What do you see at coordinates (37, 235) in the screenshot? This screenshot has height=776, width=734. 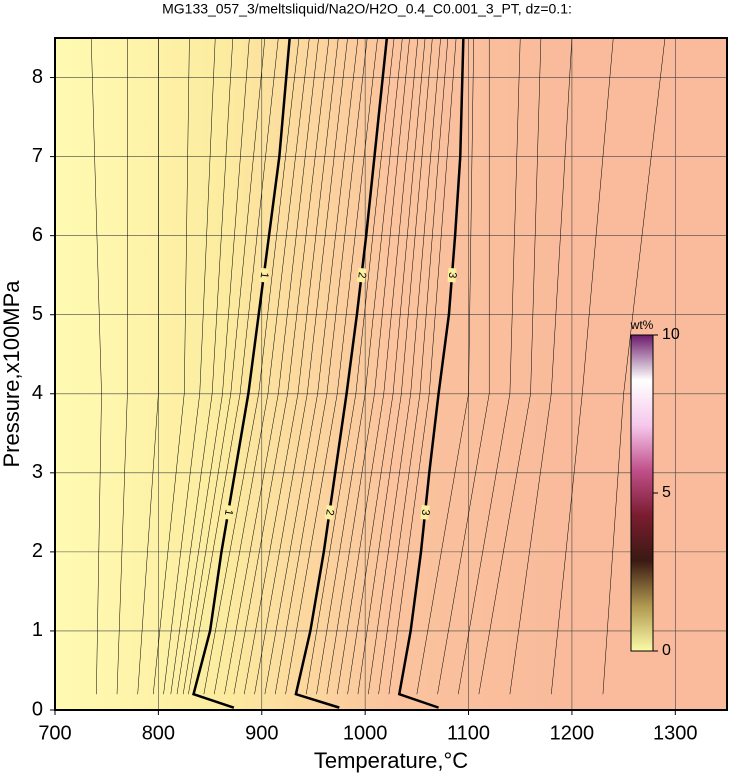 I see `y-tick-label: 6` at bounding box center [37, 235].